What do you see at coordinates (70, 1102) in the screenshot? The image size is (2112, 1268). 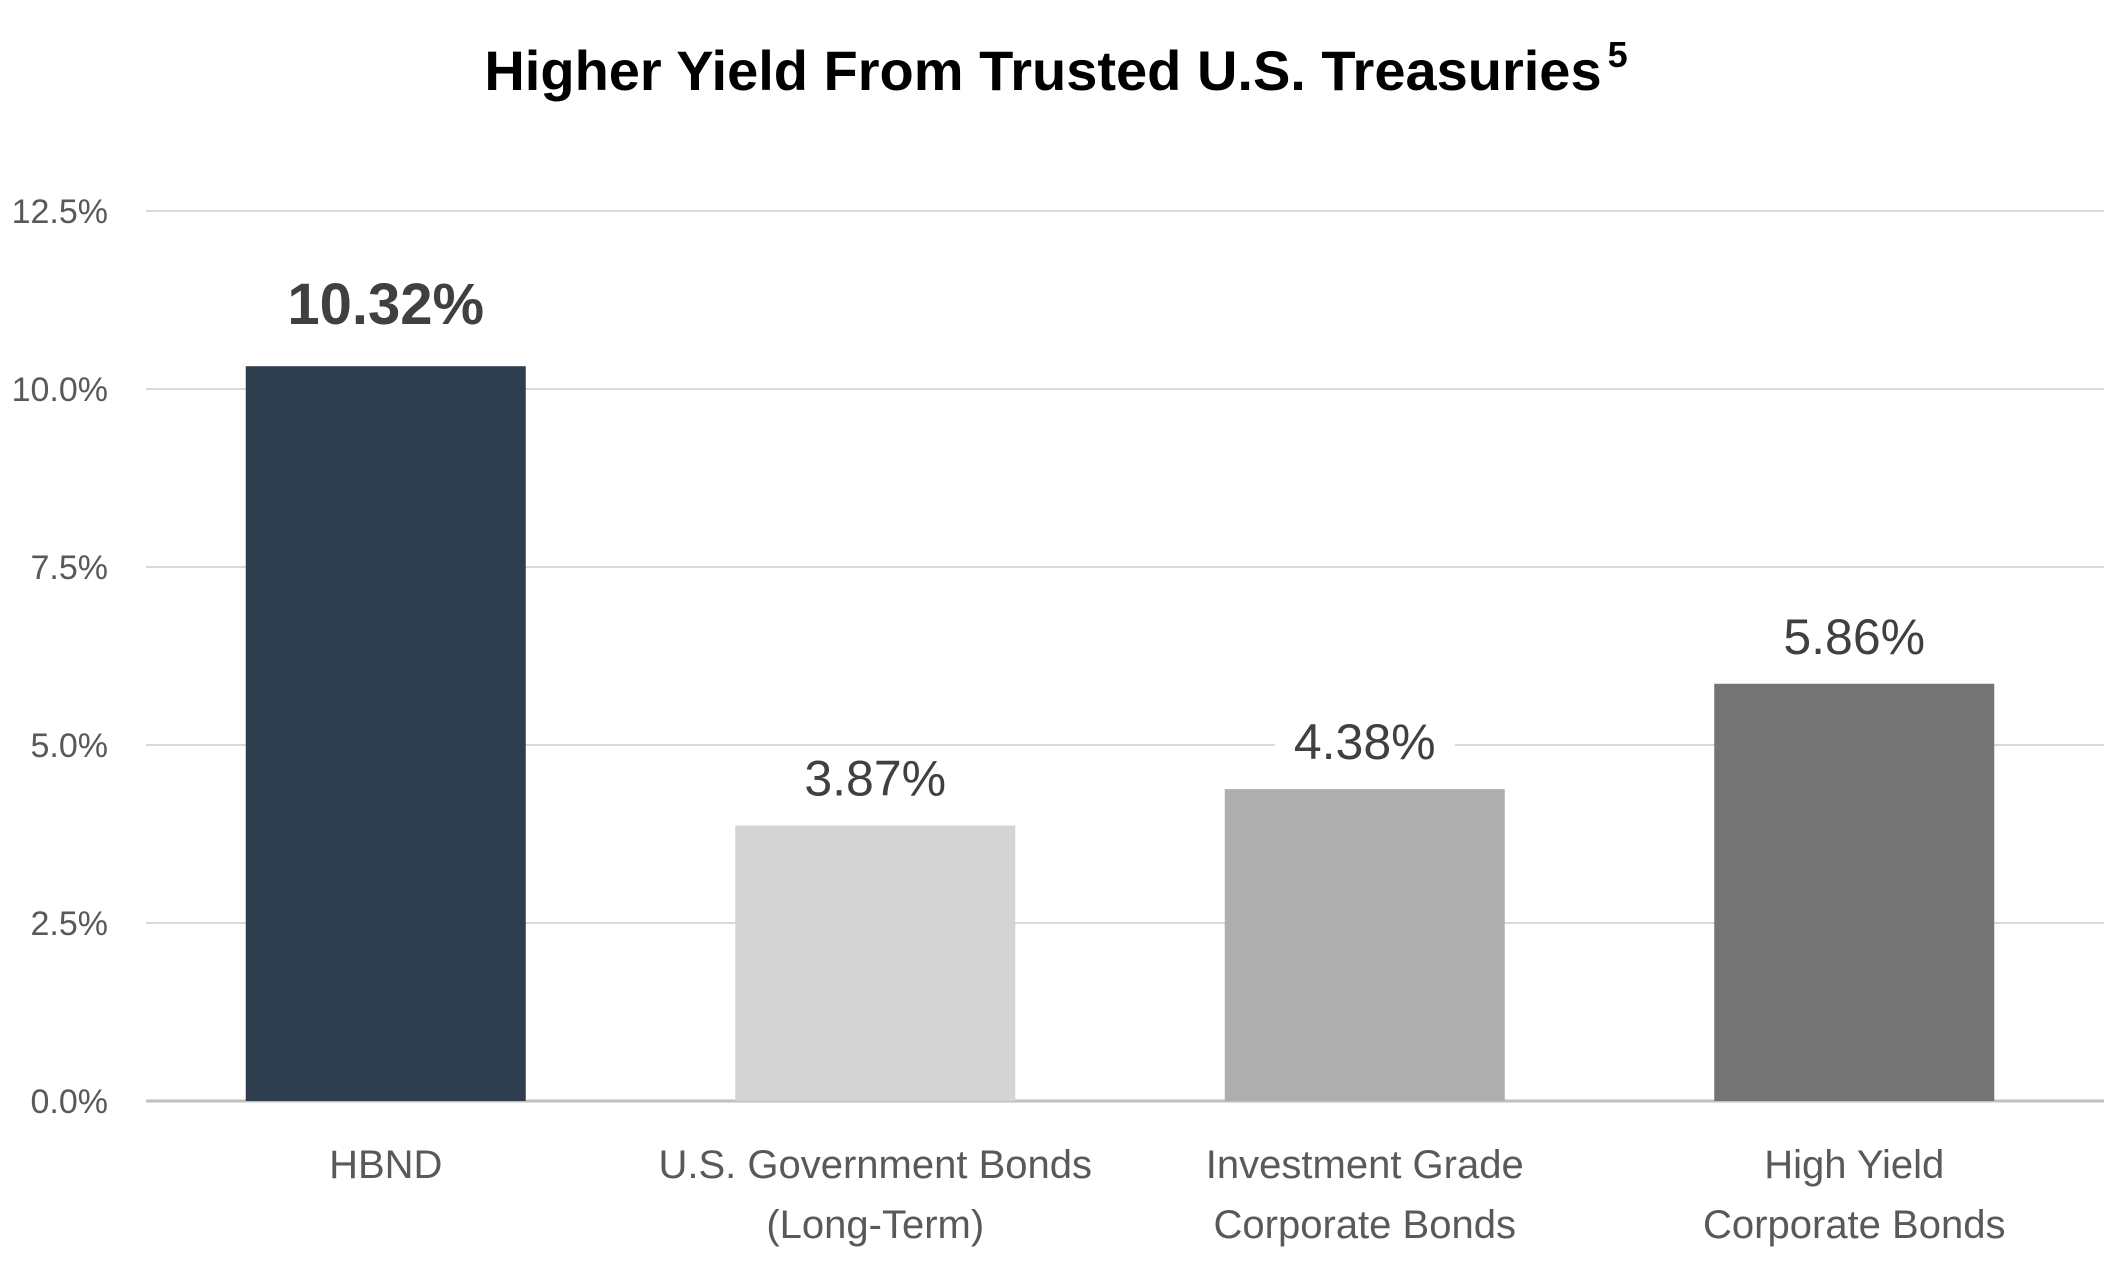 I see `y-tick-label: 0.0%` at bounding box center [70, 1102].